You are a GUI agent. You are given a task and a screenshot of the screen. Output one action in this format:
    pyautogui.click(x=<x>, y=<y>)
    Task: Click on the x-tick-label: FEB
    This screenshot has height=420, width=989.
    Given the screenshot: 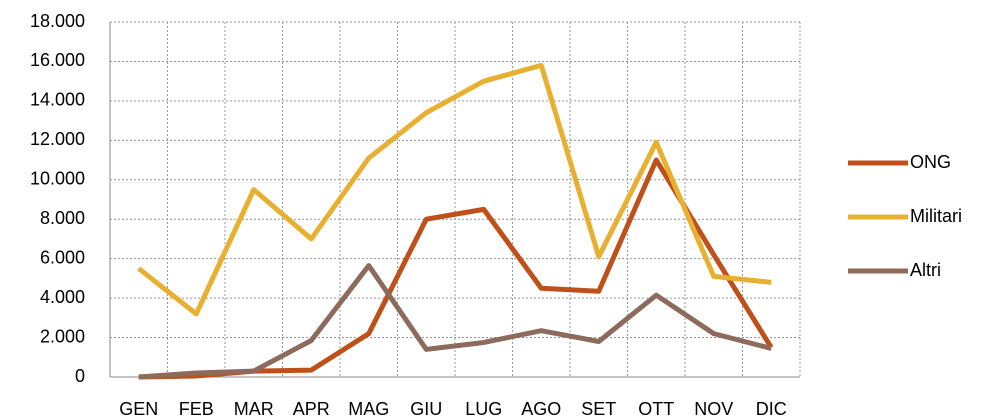 What is the action you would take?
    pyautogui.click(x=196, y=409)
    